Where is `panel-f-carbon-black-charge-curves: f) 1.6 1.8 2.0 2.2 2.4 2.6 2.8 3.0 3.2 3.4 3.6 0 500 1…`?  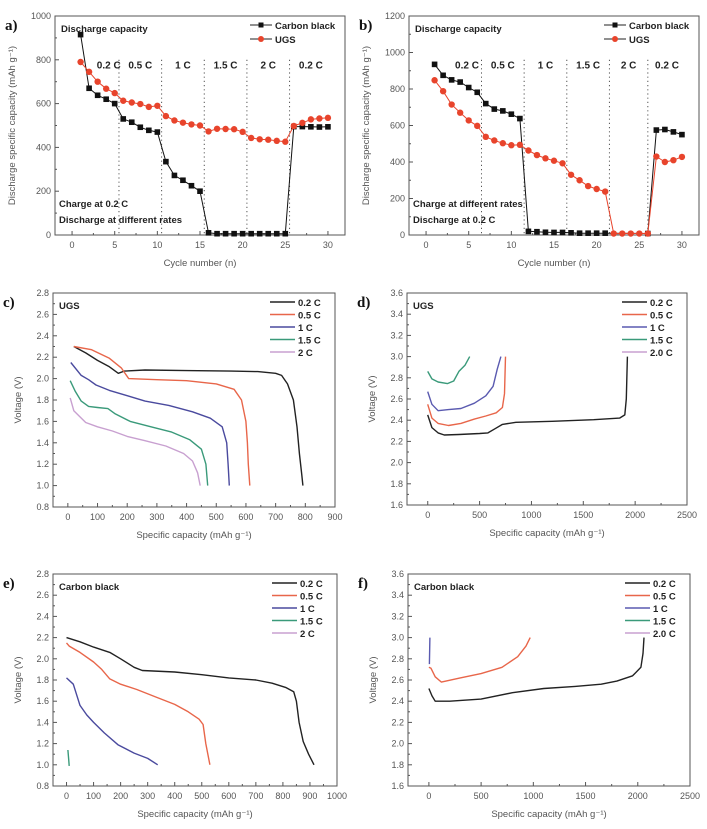
panel-f-carbon-black-charge-curves: f) 1.6 1.8 2.0 2.2 2.4 2.6 2.8 3.0 3.2 3.4 3.6 0 500 1… is located at coordinates (529, 694).